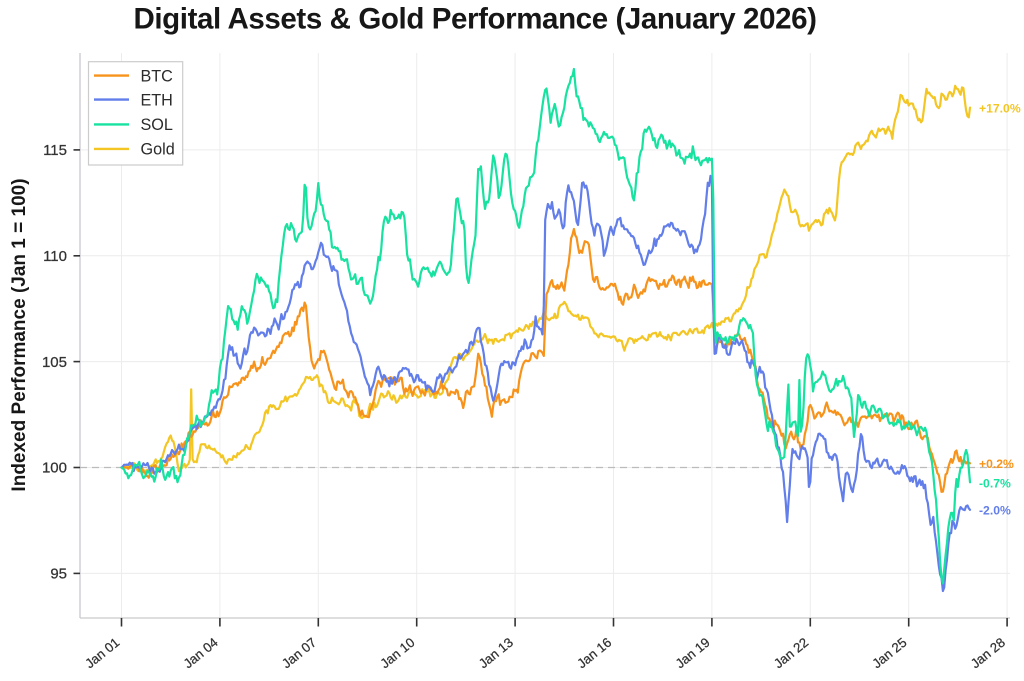 The height and width of the screenshot is (681, 1024). Describe the element at coordinates (19, 334) in the screenshot. I see `svg-text:Indexed Performance (Jan 1 = 1: Indexed Performance (Jan 1 = 100)` at that location.